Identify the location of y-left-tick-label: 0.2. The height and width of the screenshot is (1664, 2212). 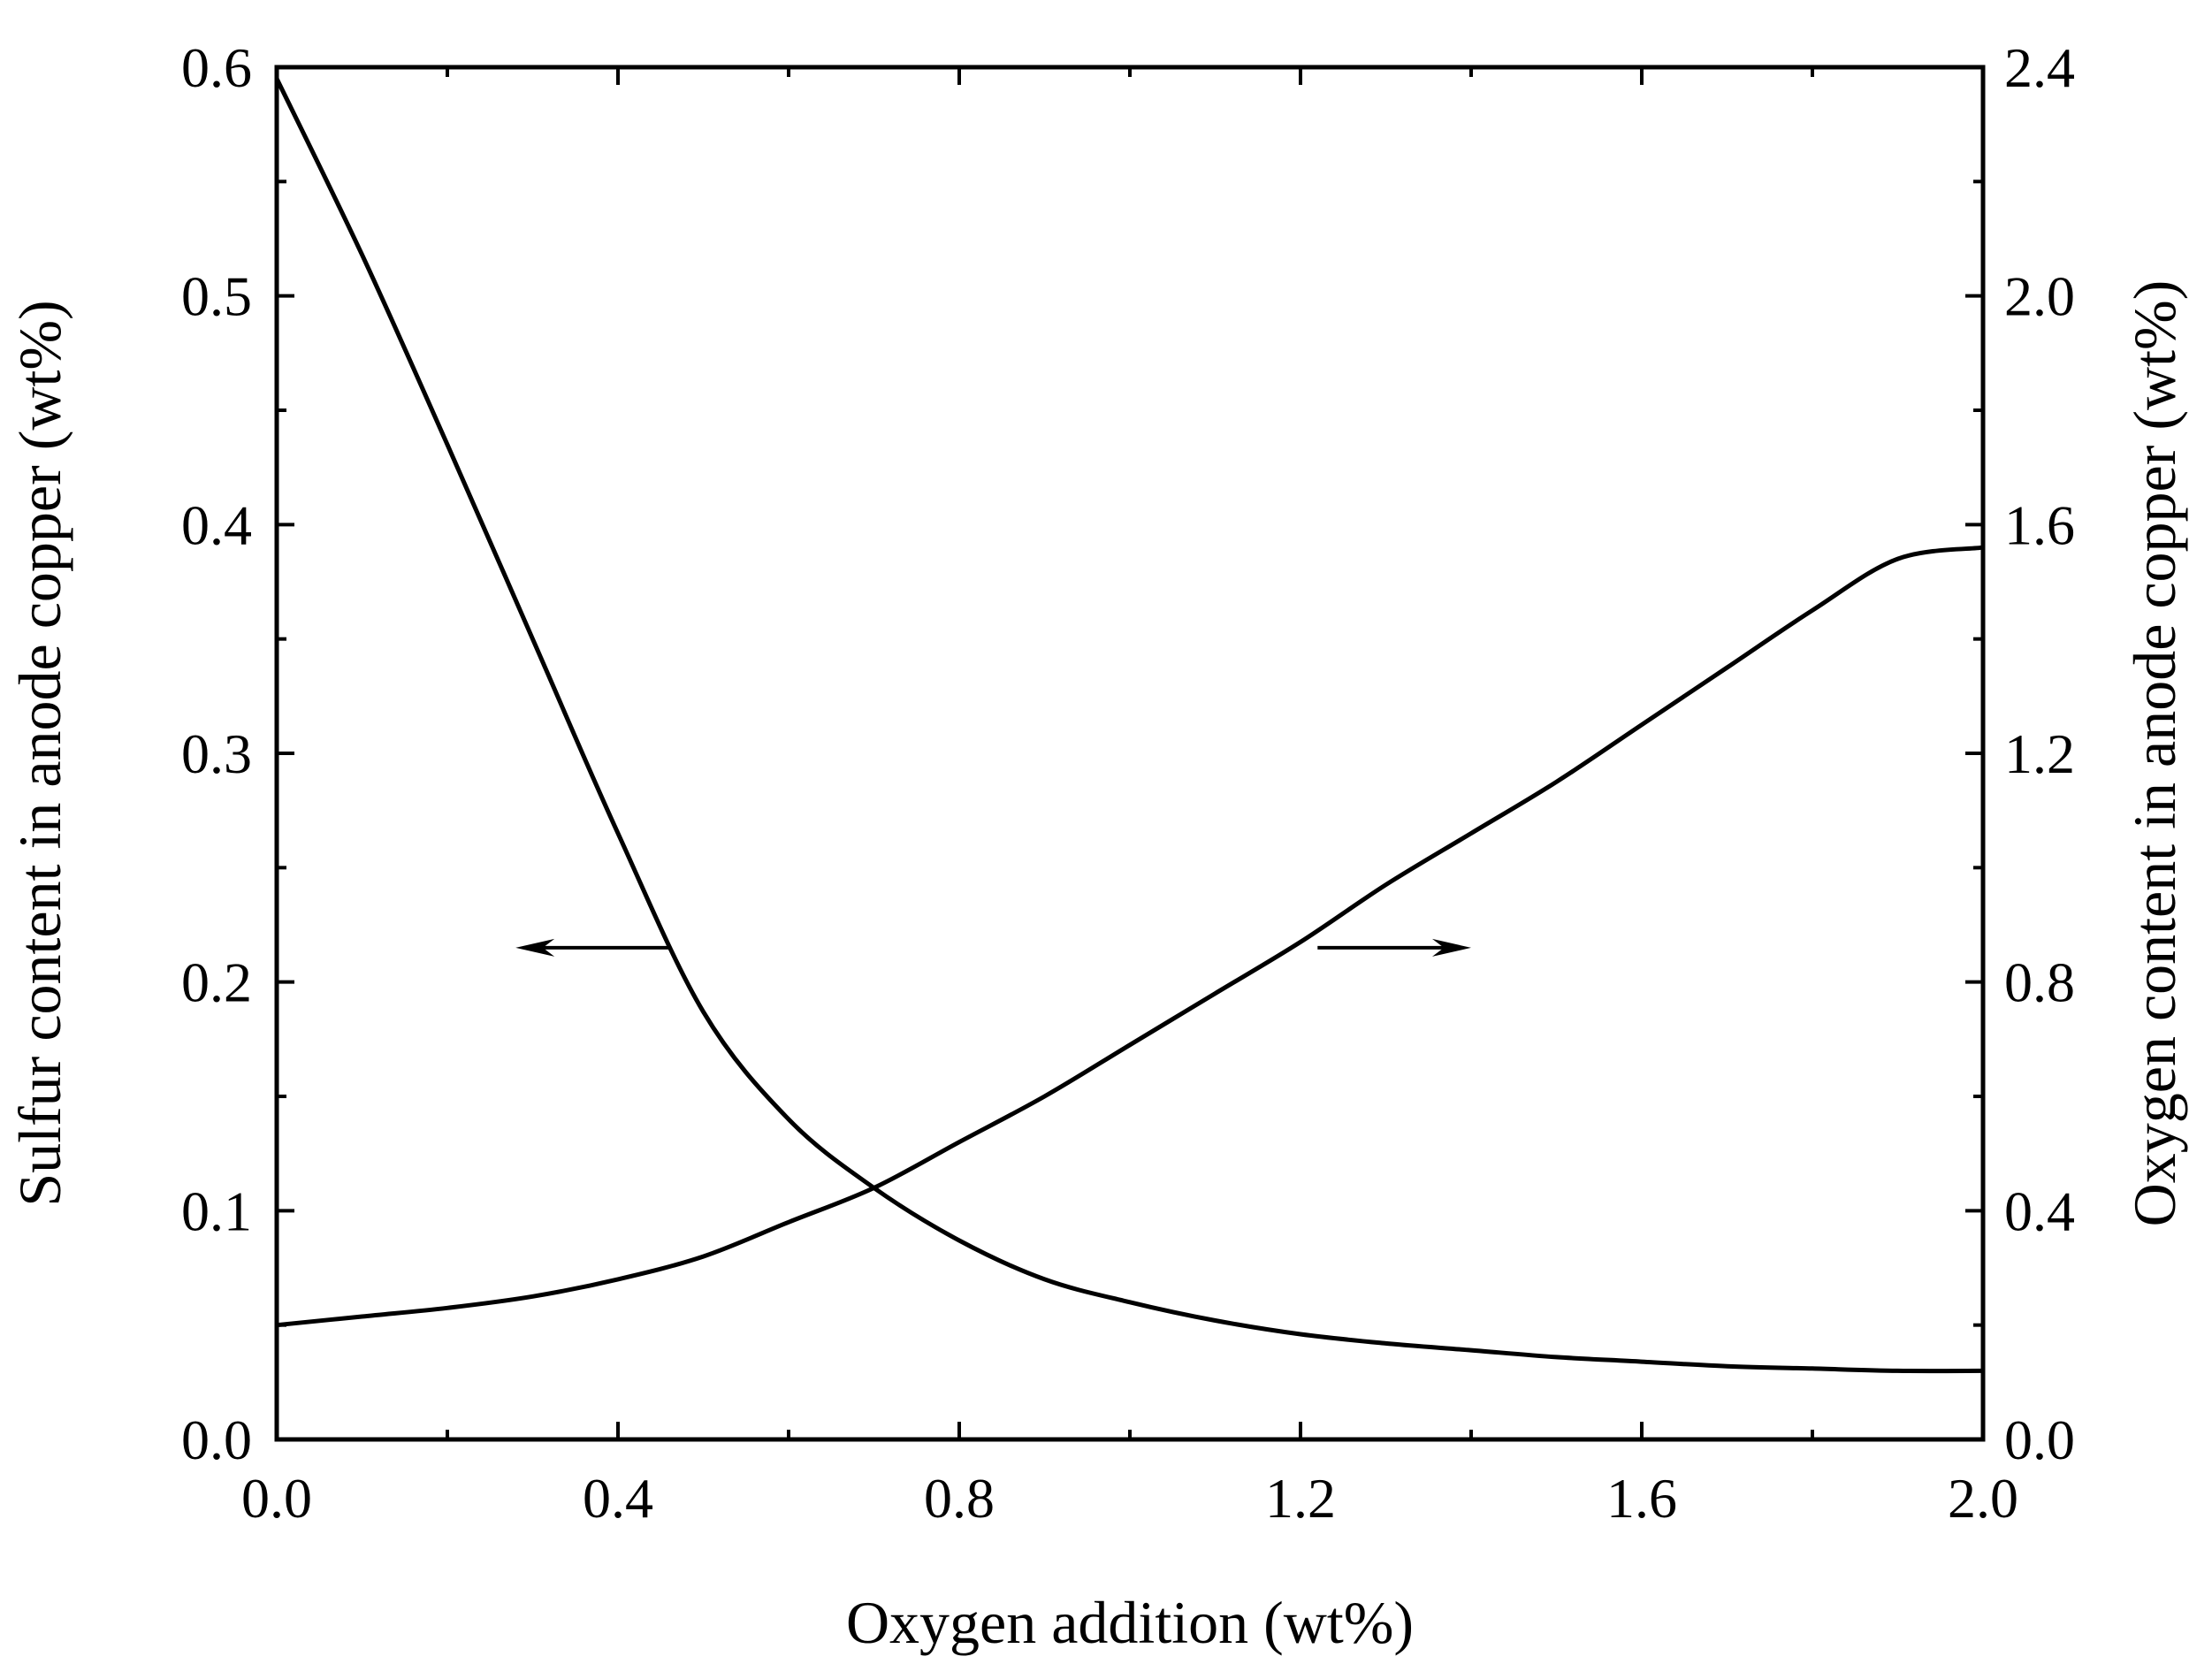
(216, 983).